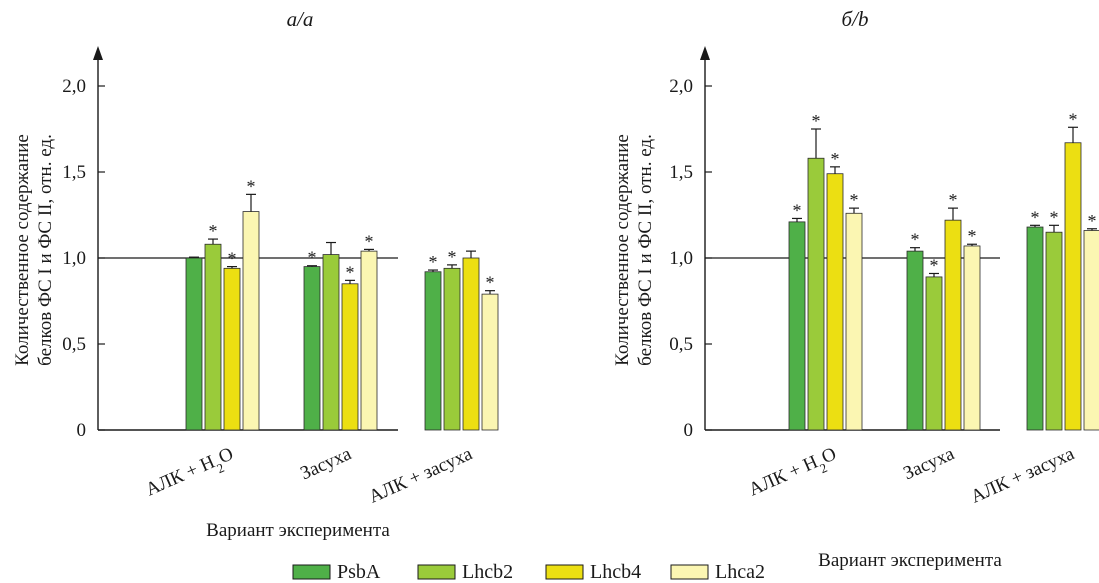 The image size is (1099, 583). What do you see at coordinates (74, 258) in the screenshot?
I see `panel-a-y-tick-label: 1,0` at bounding box center [74, 258].